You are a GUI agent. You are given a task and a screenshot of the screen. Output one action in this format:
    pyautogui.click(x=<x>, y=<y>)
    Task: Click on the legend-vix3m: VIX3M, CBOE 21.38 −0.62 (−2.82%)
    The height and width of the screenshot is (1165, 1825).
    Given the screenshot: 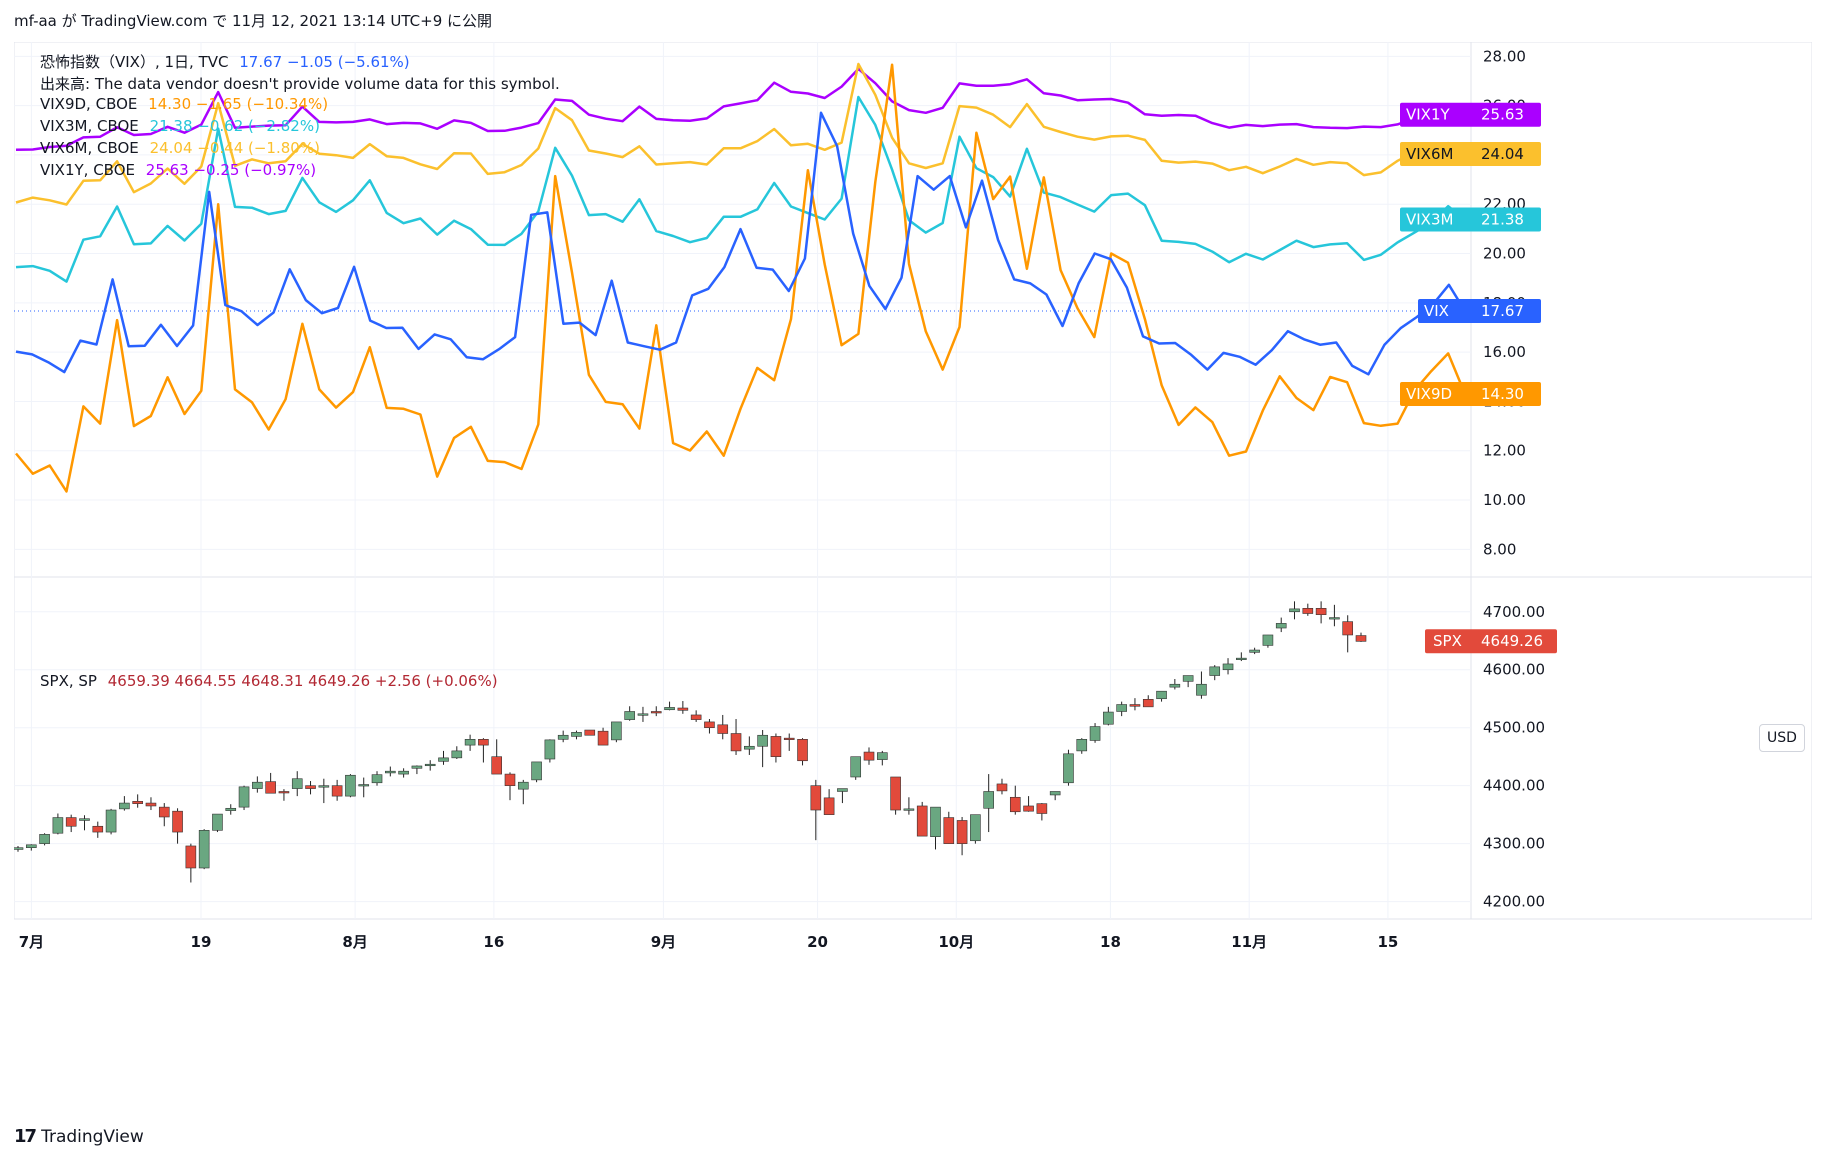 What is the action you would take?
    pyautogui.click(x=183, y=126)
    